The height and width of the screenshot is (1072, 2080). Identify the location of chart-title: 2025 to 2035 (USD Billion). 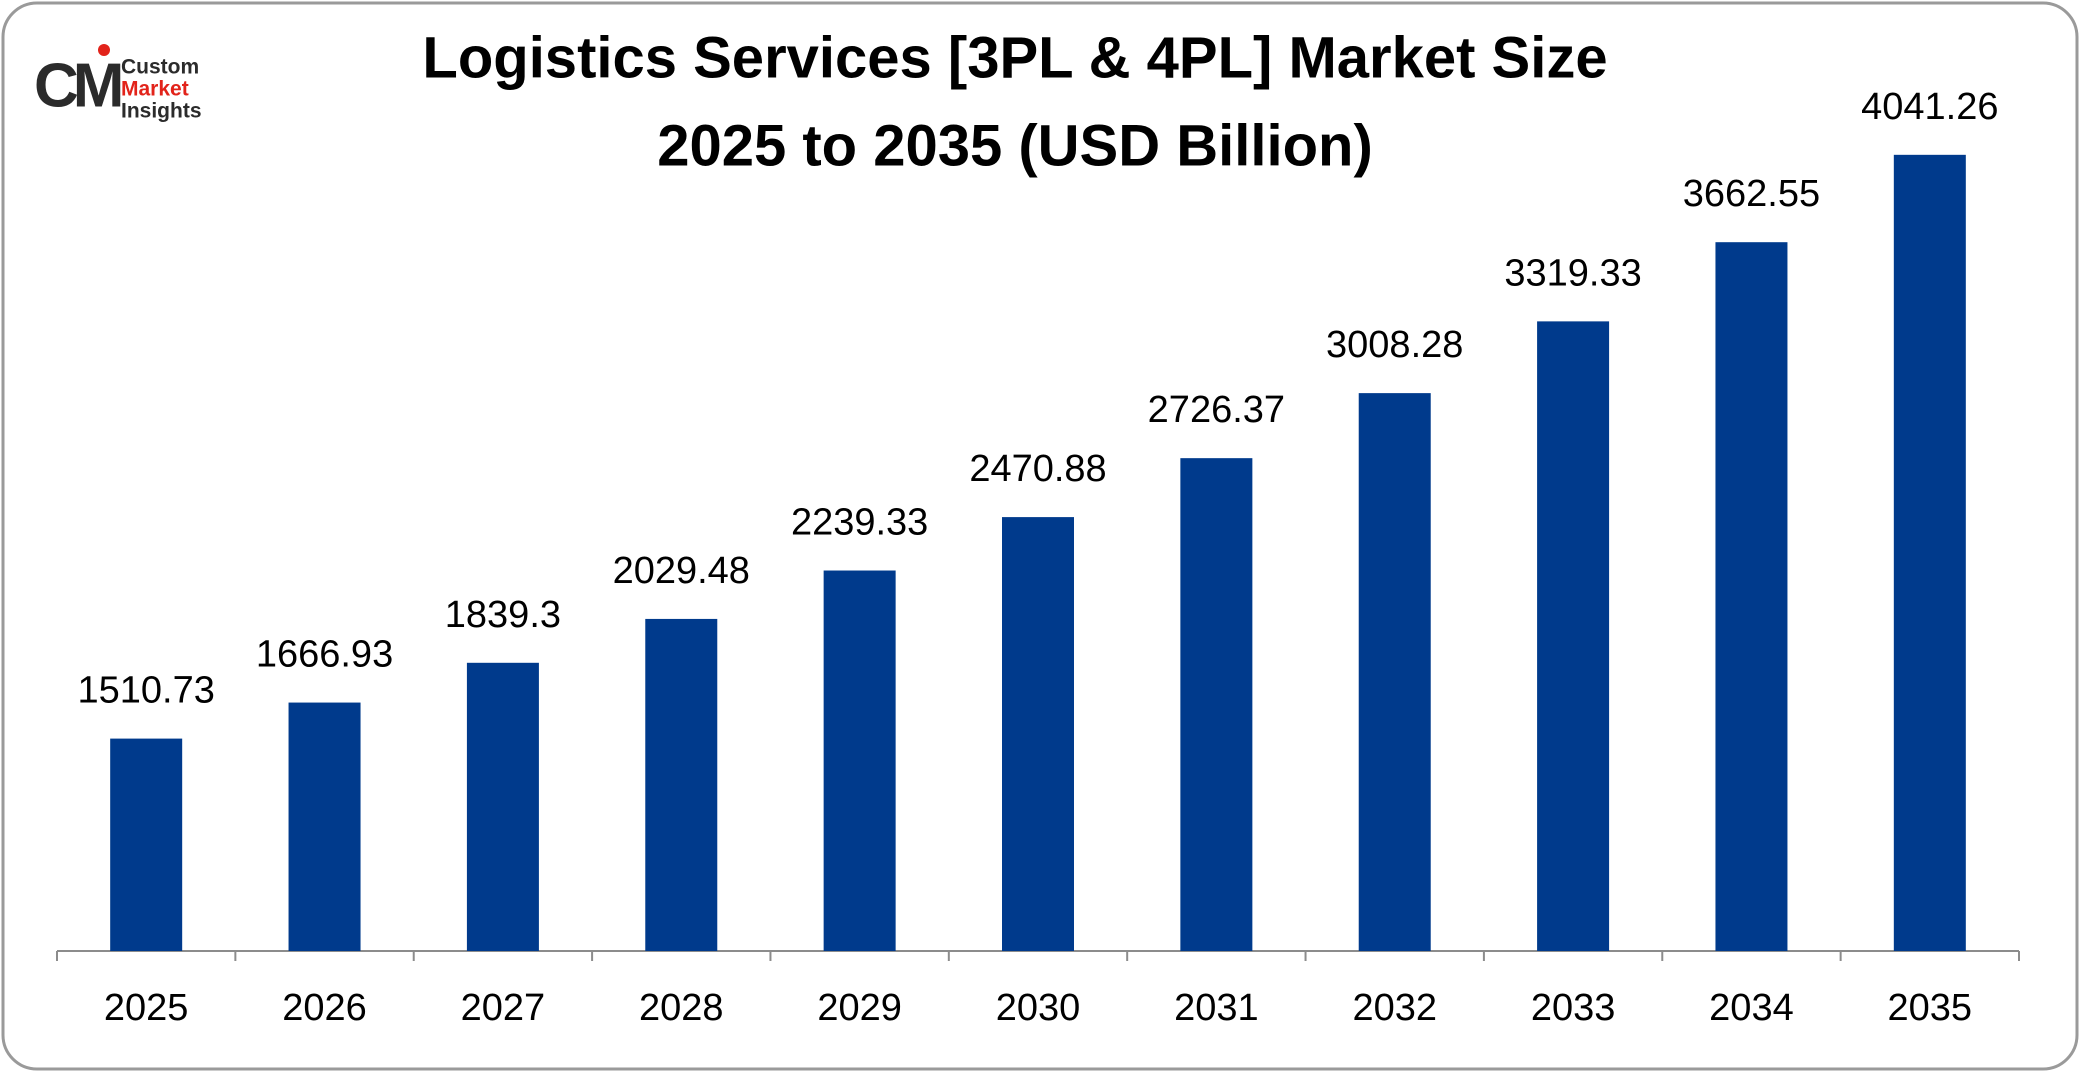
(1015, 145).